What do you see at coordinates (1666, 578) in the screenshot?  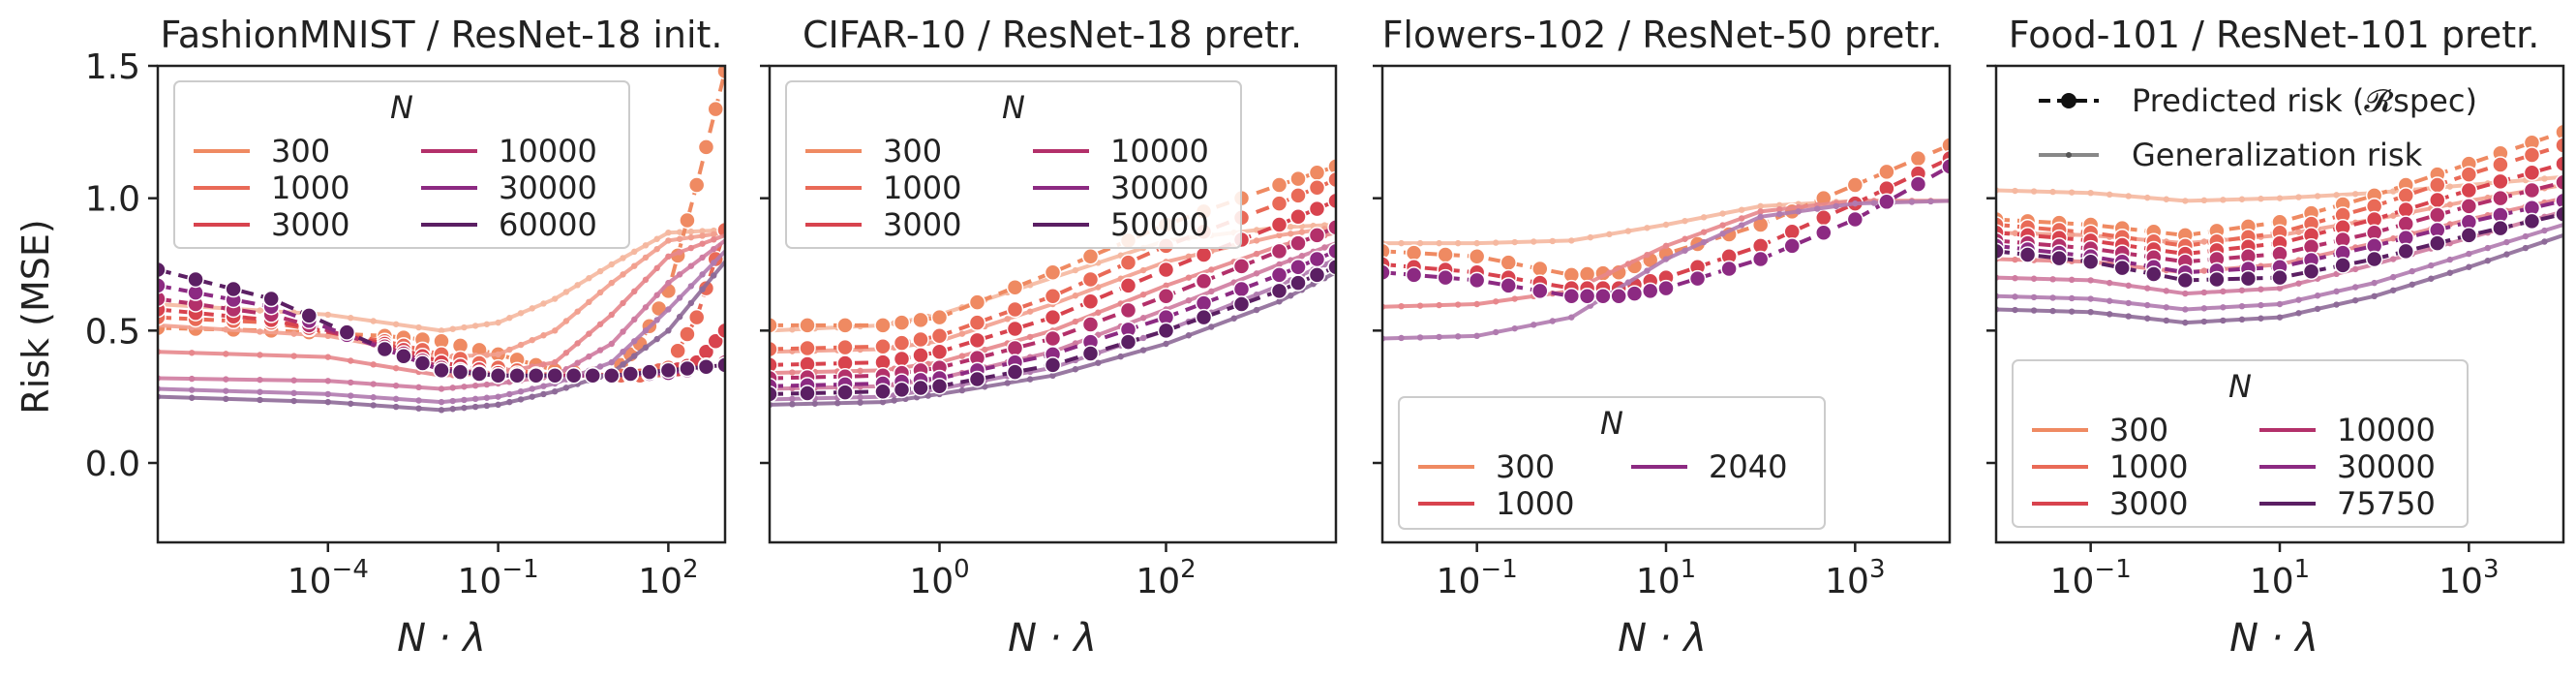 I see `x-tick-label: 101` at bounding box center [1666, 578].